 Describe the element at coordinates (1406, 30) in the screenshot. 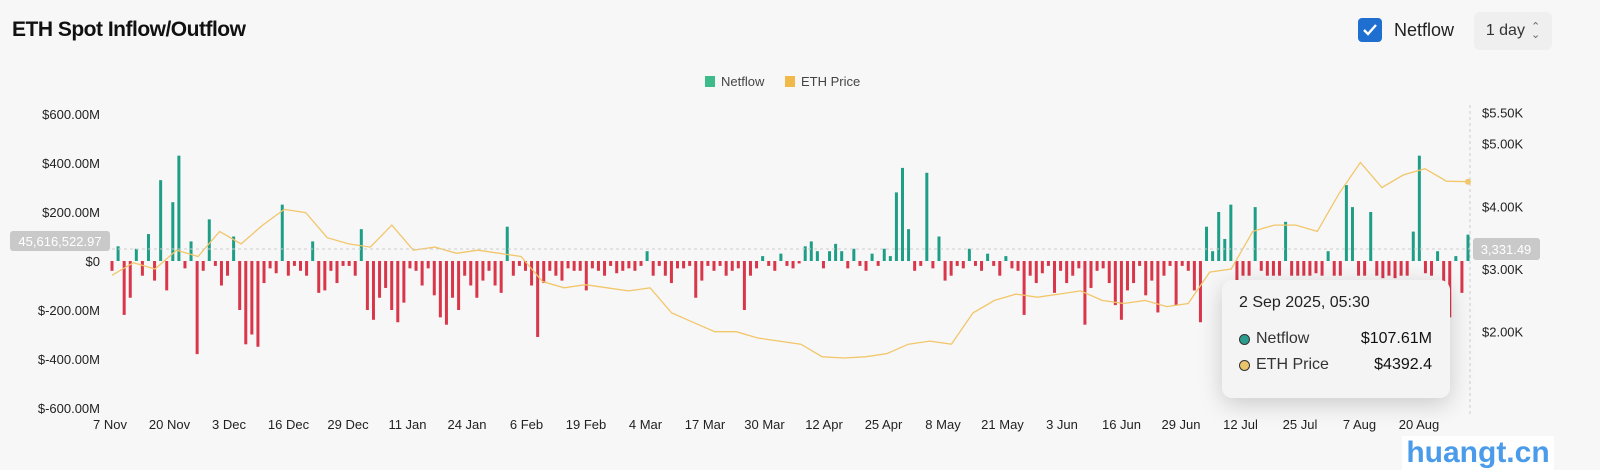

I see `netflow-checkbox: Netflow` at that location.